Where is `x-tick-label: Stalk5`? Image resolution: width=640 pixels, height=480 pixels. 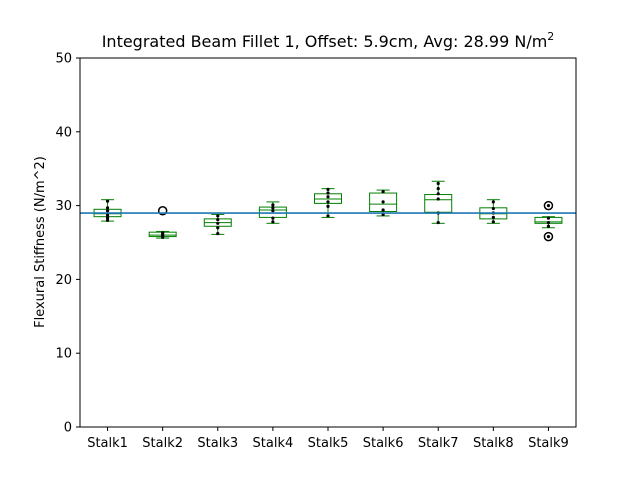
x-tick-label: Stalk5 is located at coordinates (328, 443).